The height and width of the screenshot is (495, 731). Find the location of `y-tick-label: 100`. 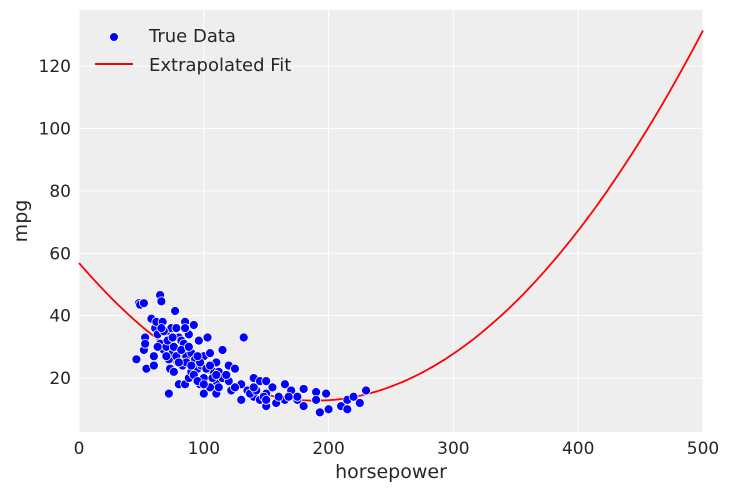

y-tick-label: 100 is located at coordinates (55, 130).